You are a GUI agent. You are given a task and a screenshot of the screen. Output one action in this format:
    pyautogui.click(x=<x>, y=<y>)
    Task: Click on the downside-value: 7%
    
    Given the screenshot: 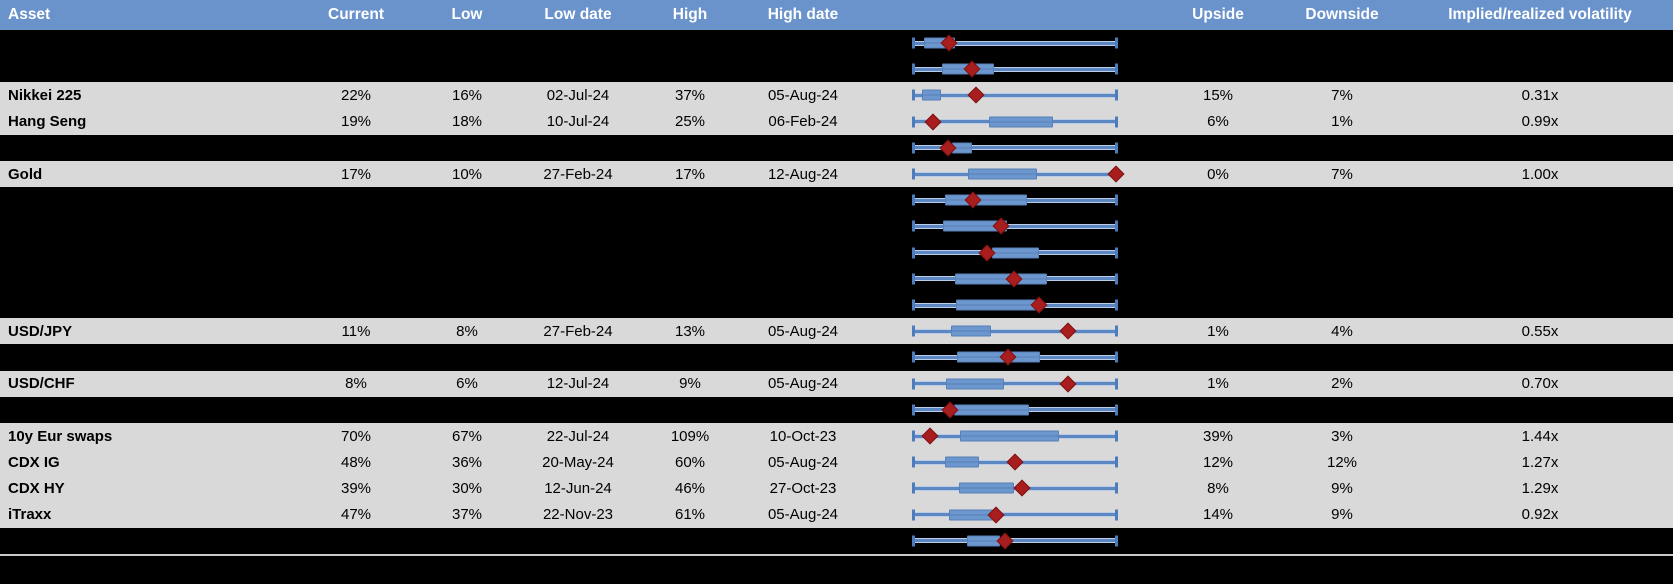 What is the action you would take?
    pyautogui.click(x=1342, y=95)
    